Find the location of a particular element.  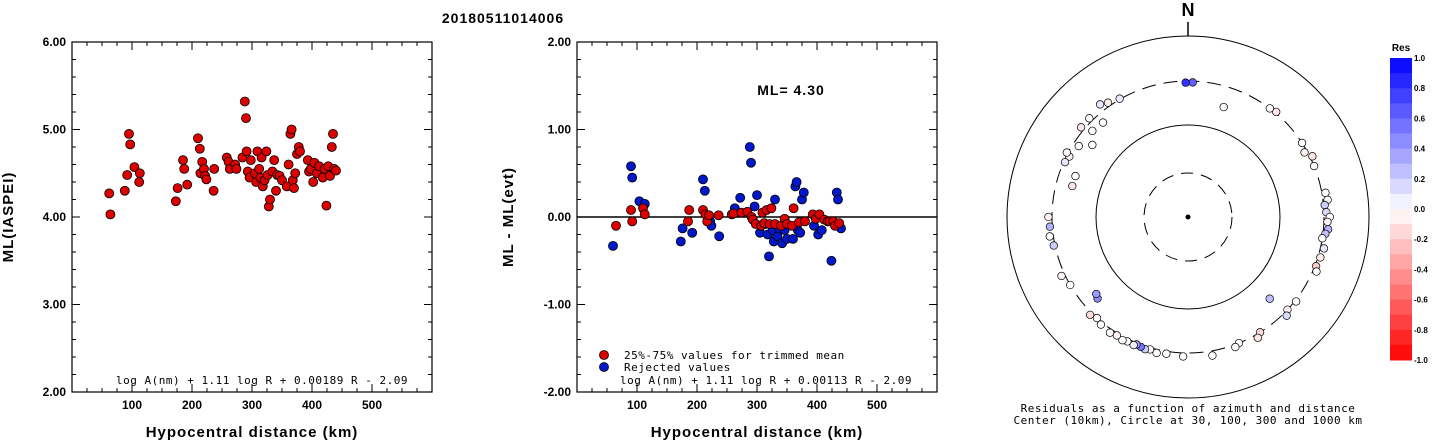

x-tick-label: 300 is located at coordinates (757, 405).